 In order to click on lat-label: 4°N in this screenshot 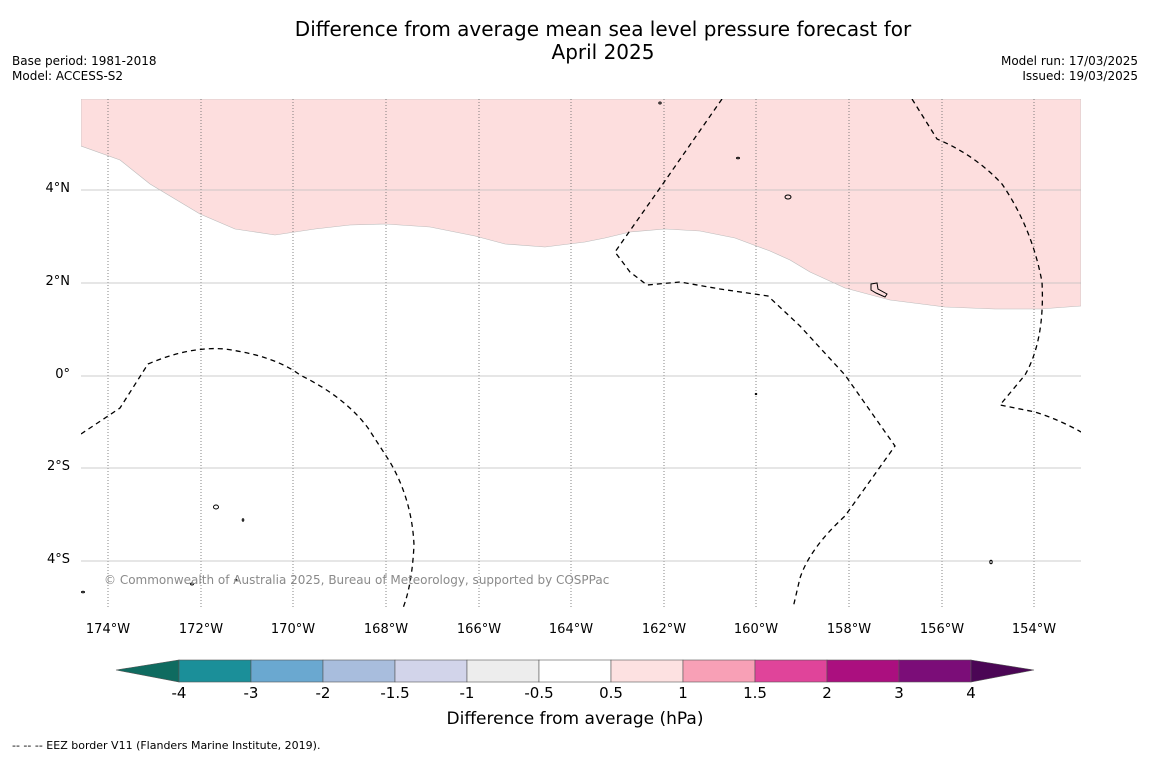, I will do `click(58, 188)`.